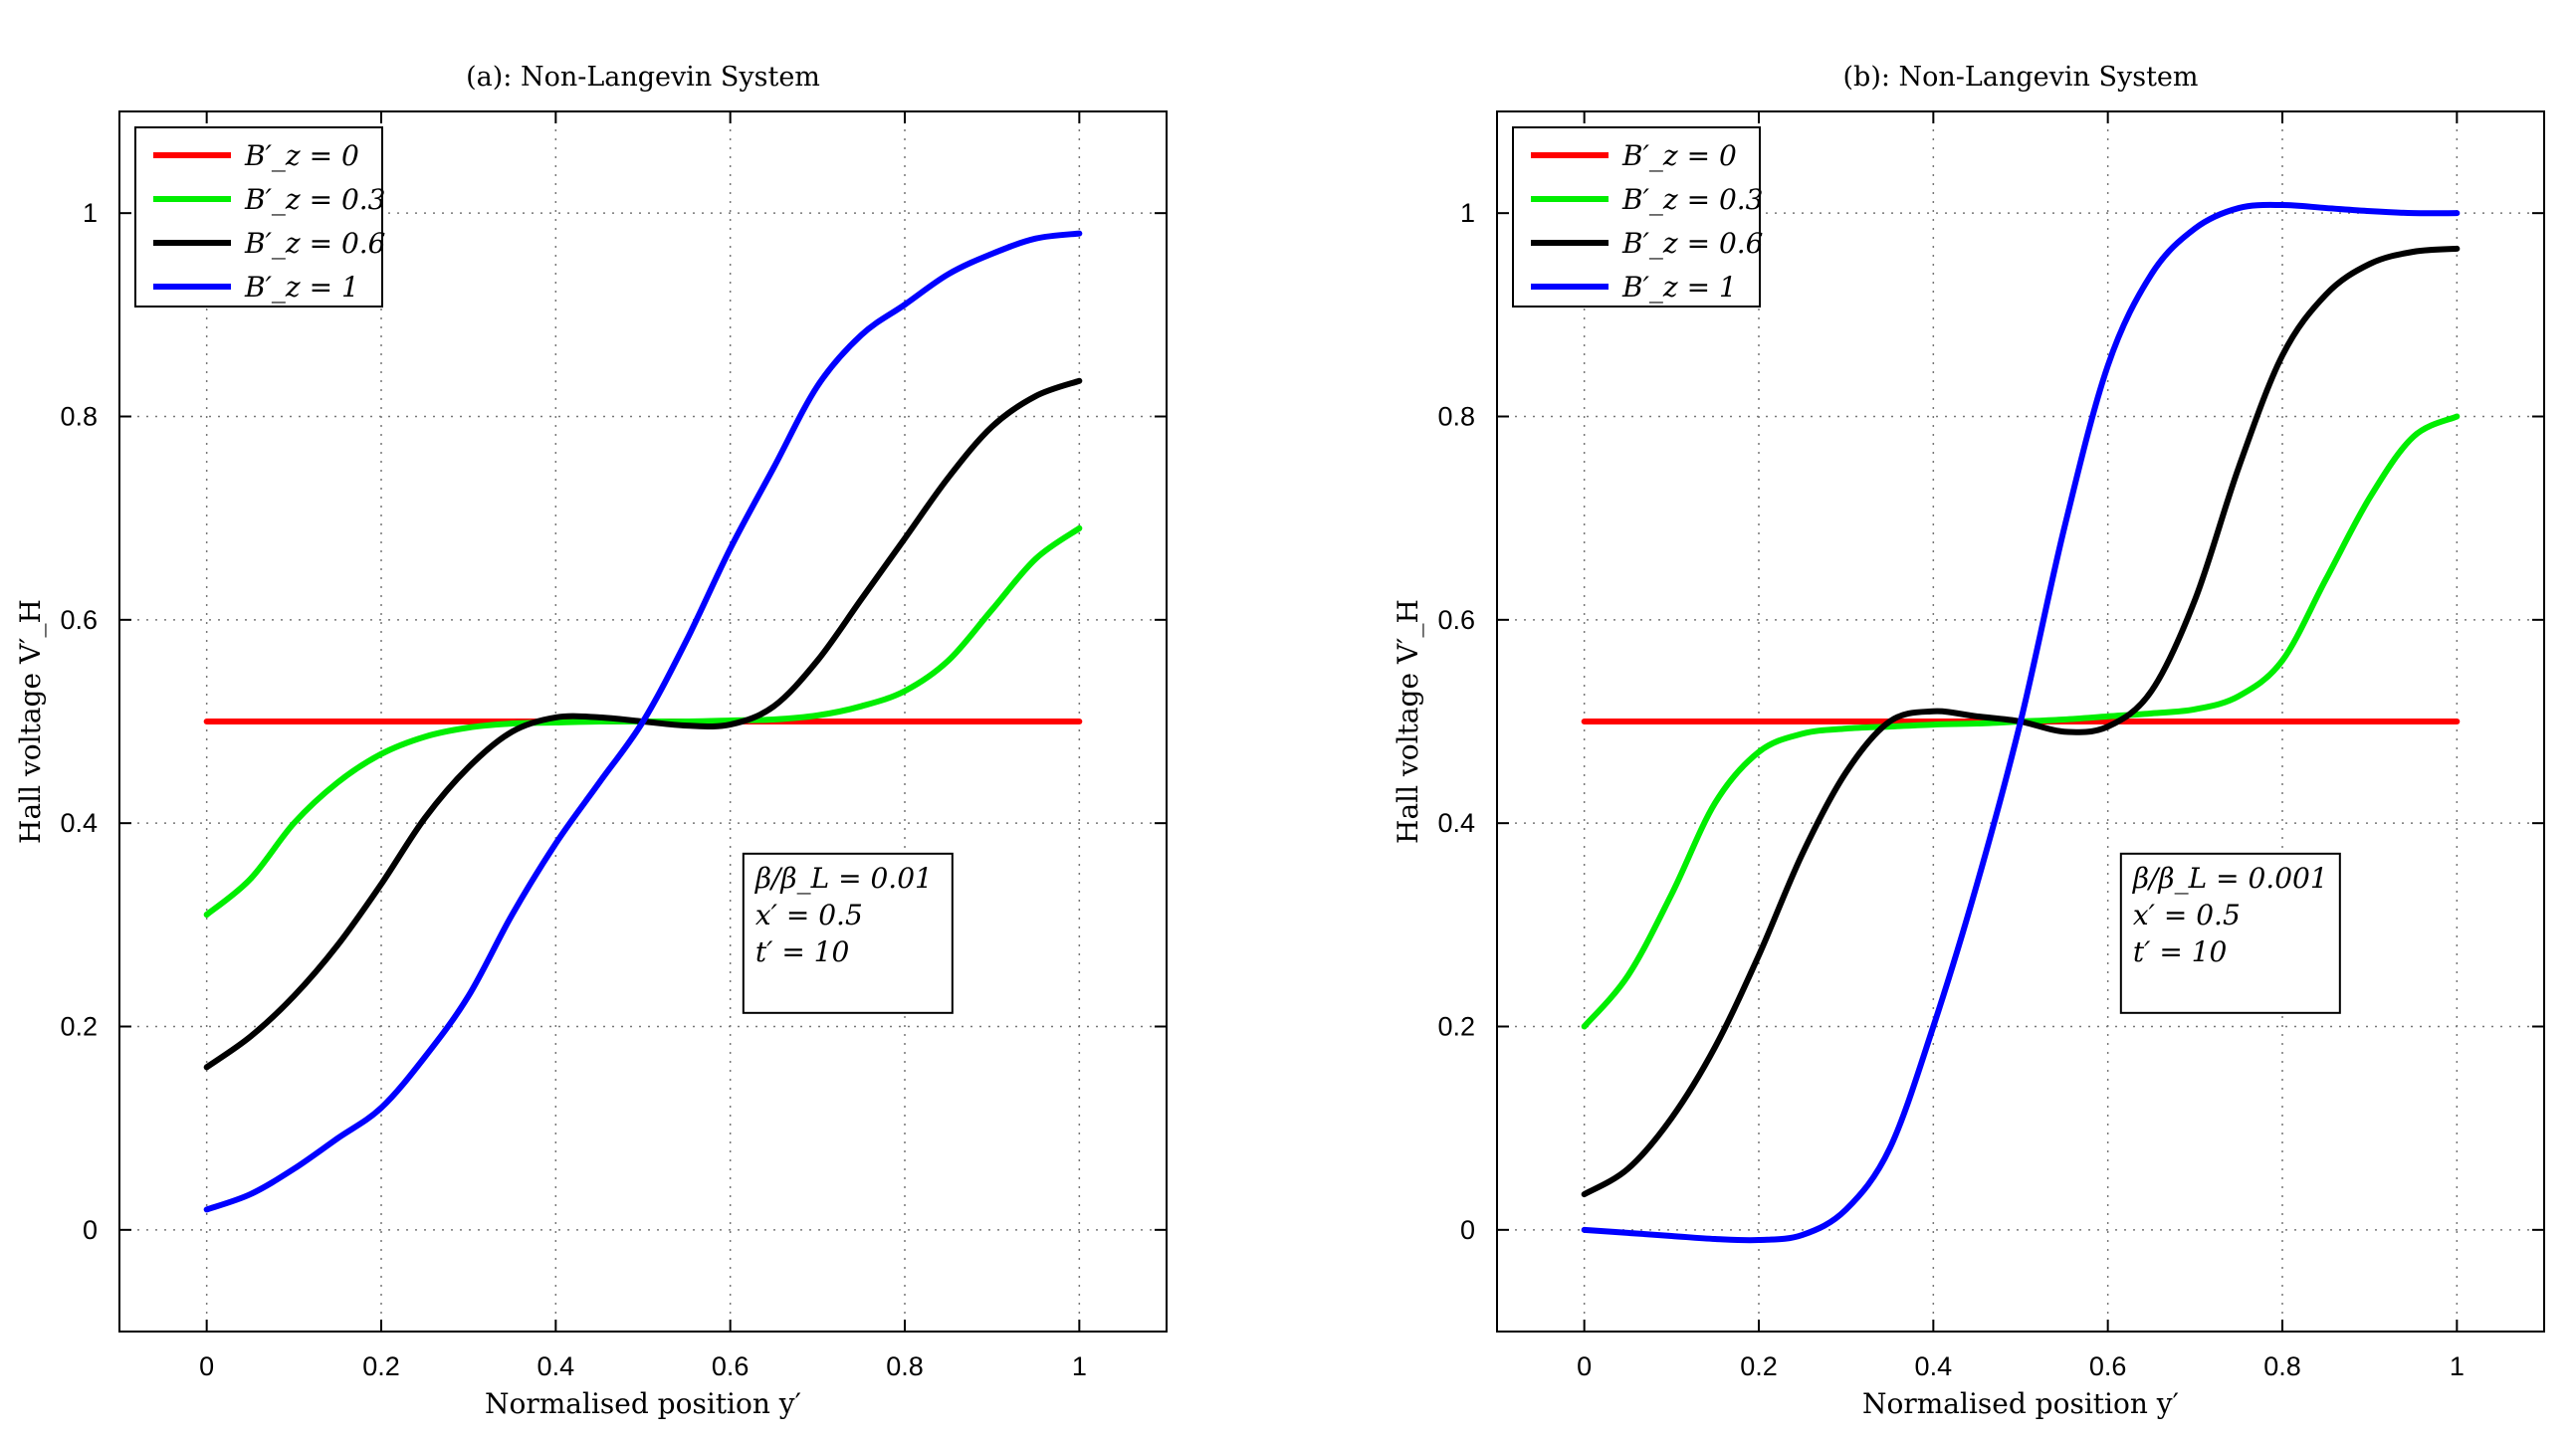  Describe the element at coordinates (2021, 78) in the screenshot. I see `chart-title: (b): Non-Langevin System` at that location.